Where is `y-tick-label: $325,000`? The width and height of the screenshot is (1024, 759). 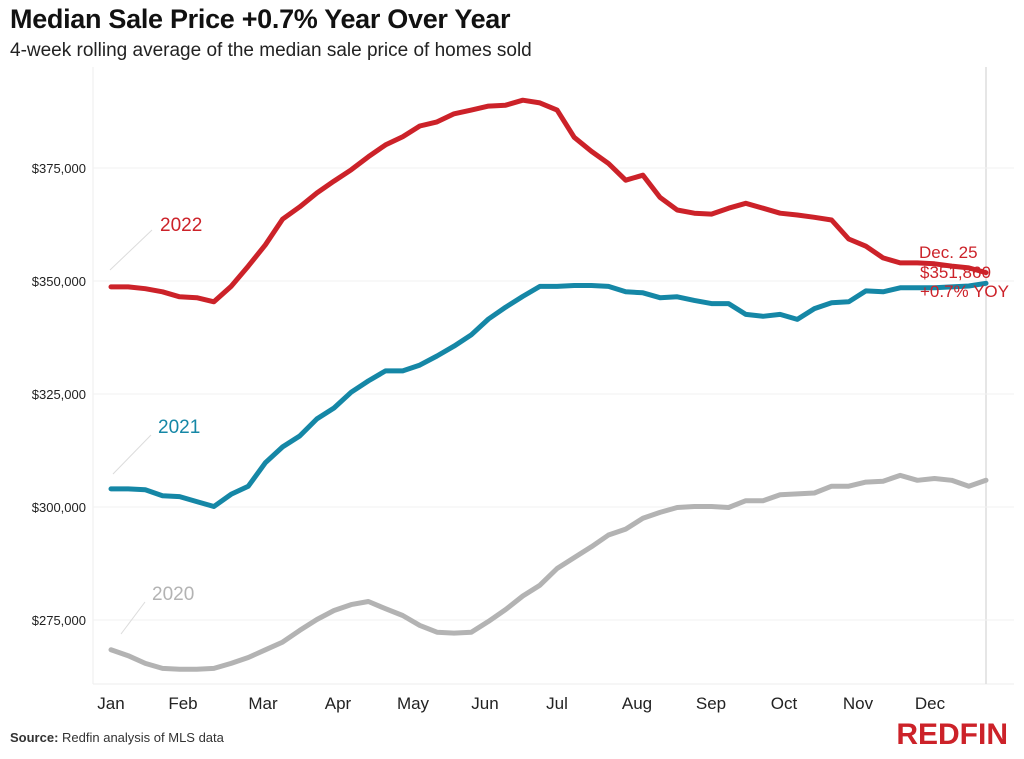 y-tick-label: $325,000 is located at coordinates (59, 394).